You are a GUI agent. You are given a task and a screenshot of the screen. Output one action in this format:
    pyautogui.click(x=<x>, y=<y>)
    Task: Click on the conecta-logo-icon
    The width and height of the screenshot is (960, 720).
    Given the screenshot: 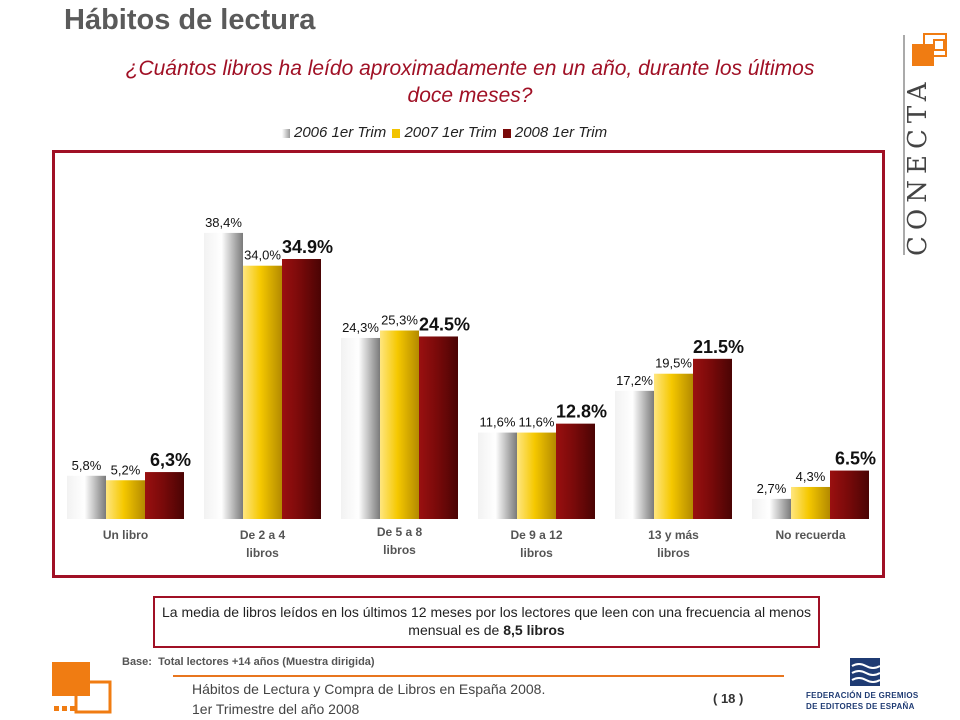 What is the action you would take?
    pyautogui.click(x=925, y=144)
    